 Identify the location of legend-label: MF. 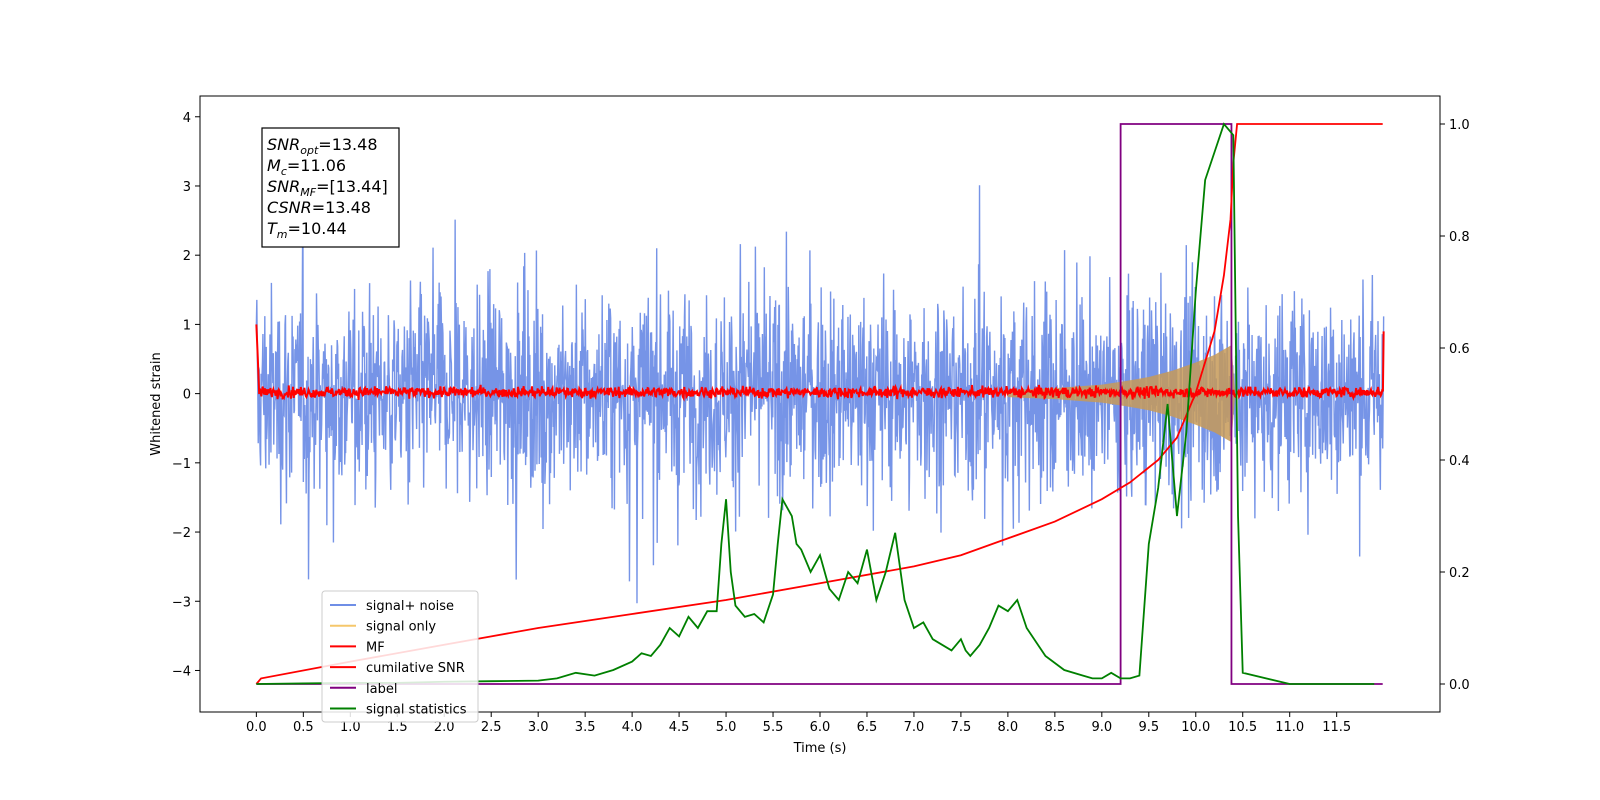
(375, 647).